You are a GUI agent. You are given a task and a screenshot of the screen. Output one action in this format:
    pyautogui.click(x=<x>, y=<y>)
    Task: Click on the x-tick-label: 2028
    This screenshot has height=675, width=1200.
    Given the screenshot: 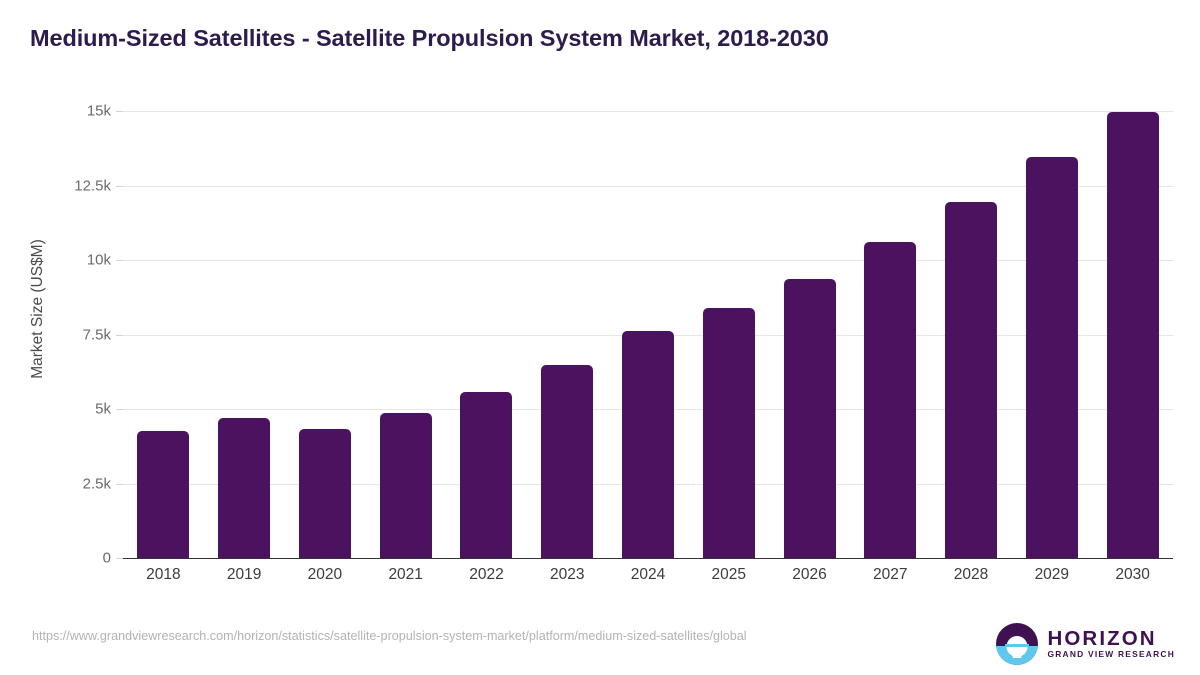 What is the action you would take?
    pyautogui.click(x=971, y=574)
    